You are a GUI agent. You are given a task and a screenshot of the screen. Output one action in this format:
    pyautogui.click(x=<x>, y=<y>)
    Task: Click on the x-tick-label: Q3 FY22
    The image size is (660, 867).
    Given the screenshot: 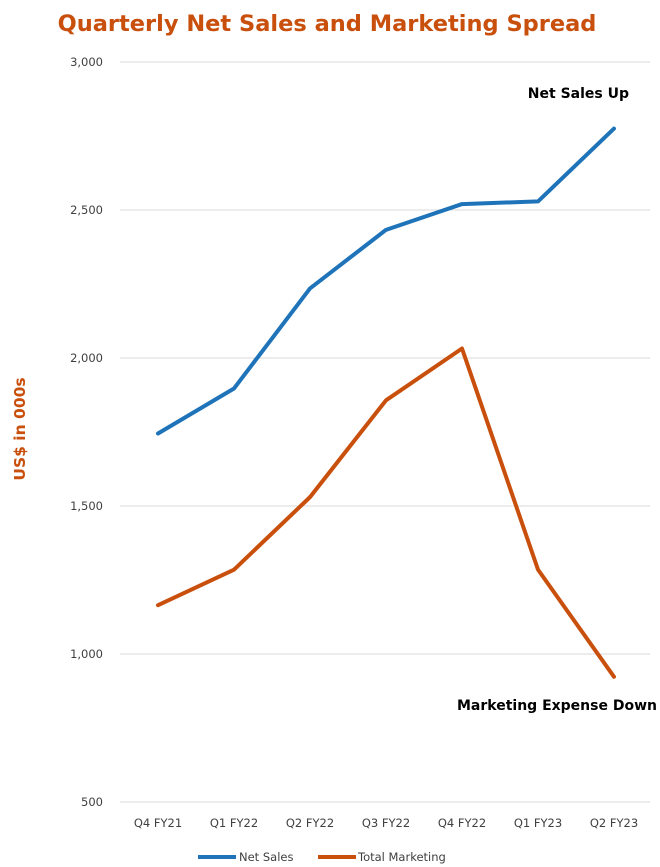 What is the action you would take?
    pyautogui.click(x=386, y=823)
    